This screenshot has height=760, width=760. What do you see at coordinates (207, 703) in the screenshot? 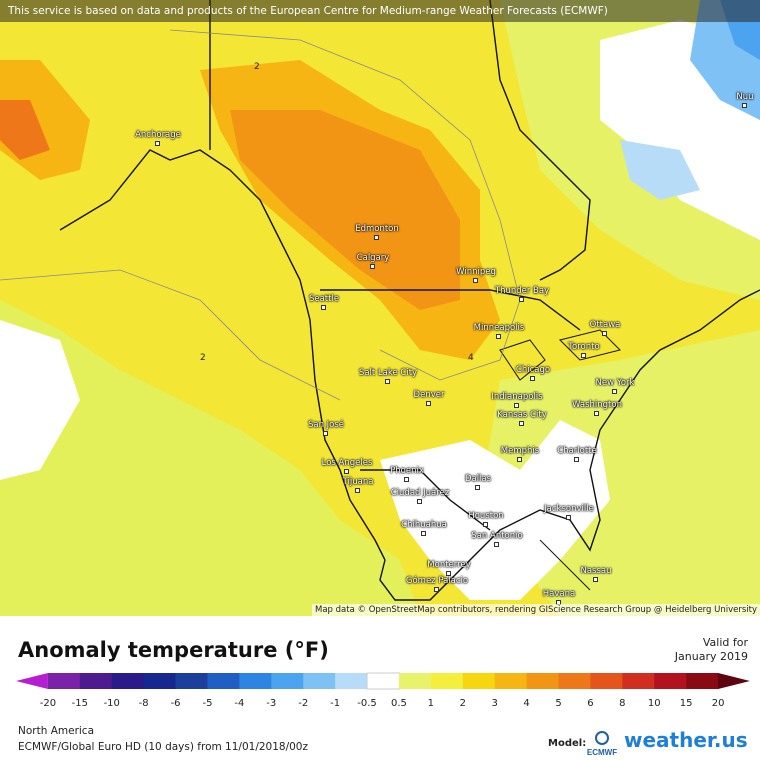
I see `scale-tick-label: -5` at bounding box center [207, 703].